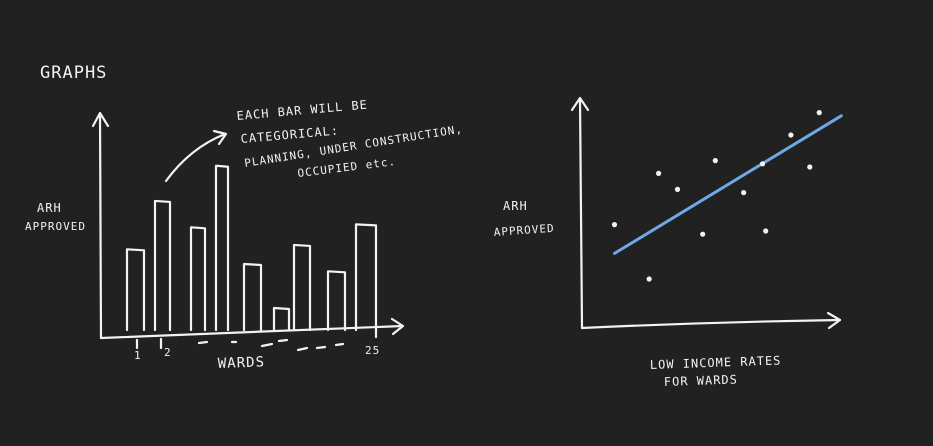 This screenshot has width=933, height=446. I want to click on trend-line-group, so click(728, 184).